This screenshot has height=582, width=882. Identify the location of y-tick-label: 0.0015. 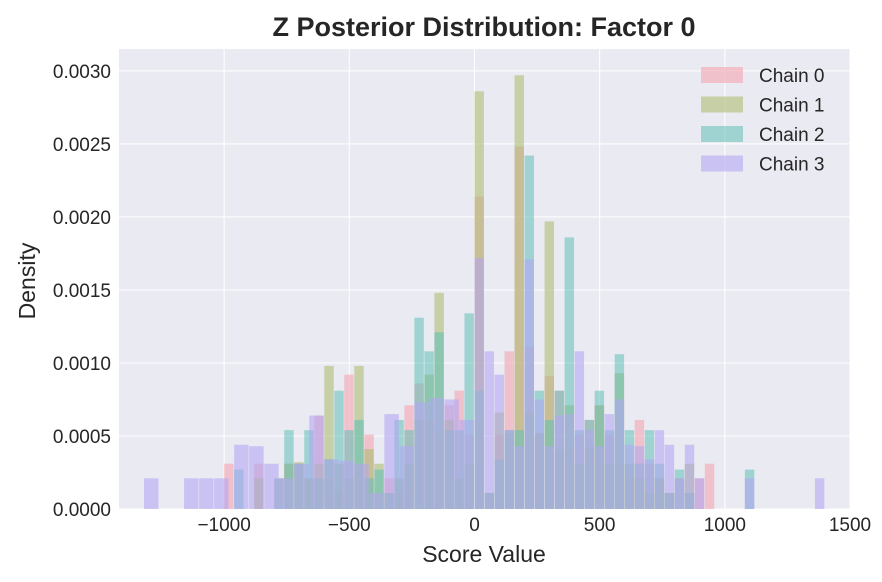
(82, 291).